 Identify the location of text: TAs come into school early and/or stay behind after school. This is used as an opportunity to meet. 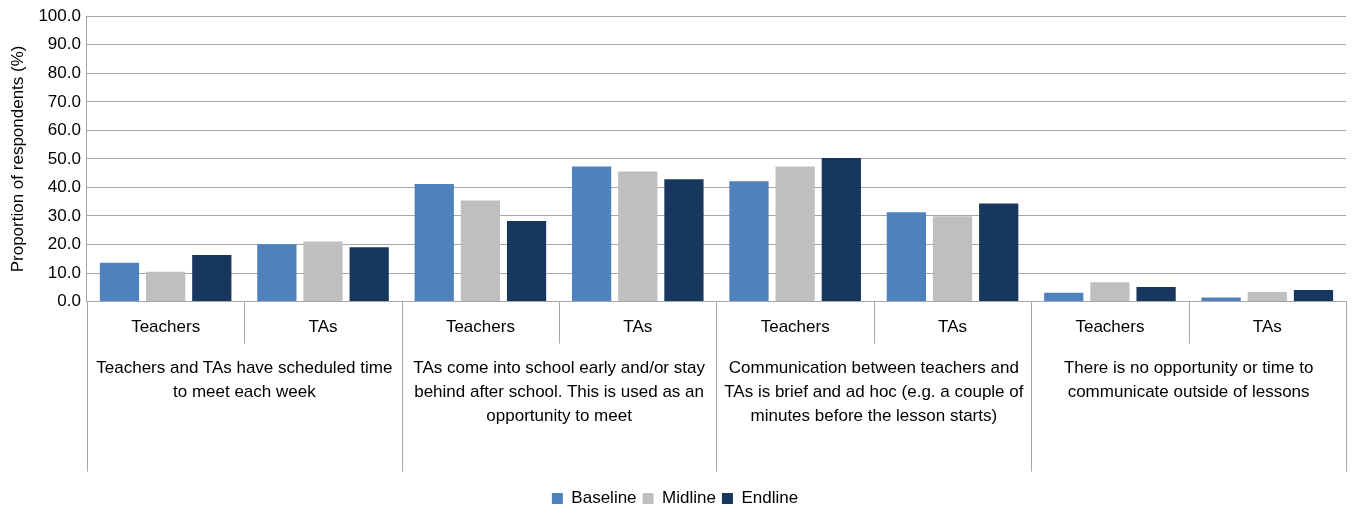
(559, 391).